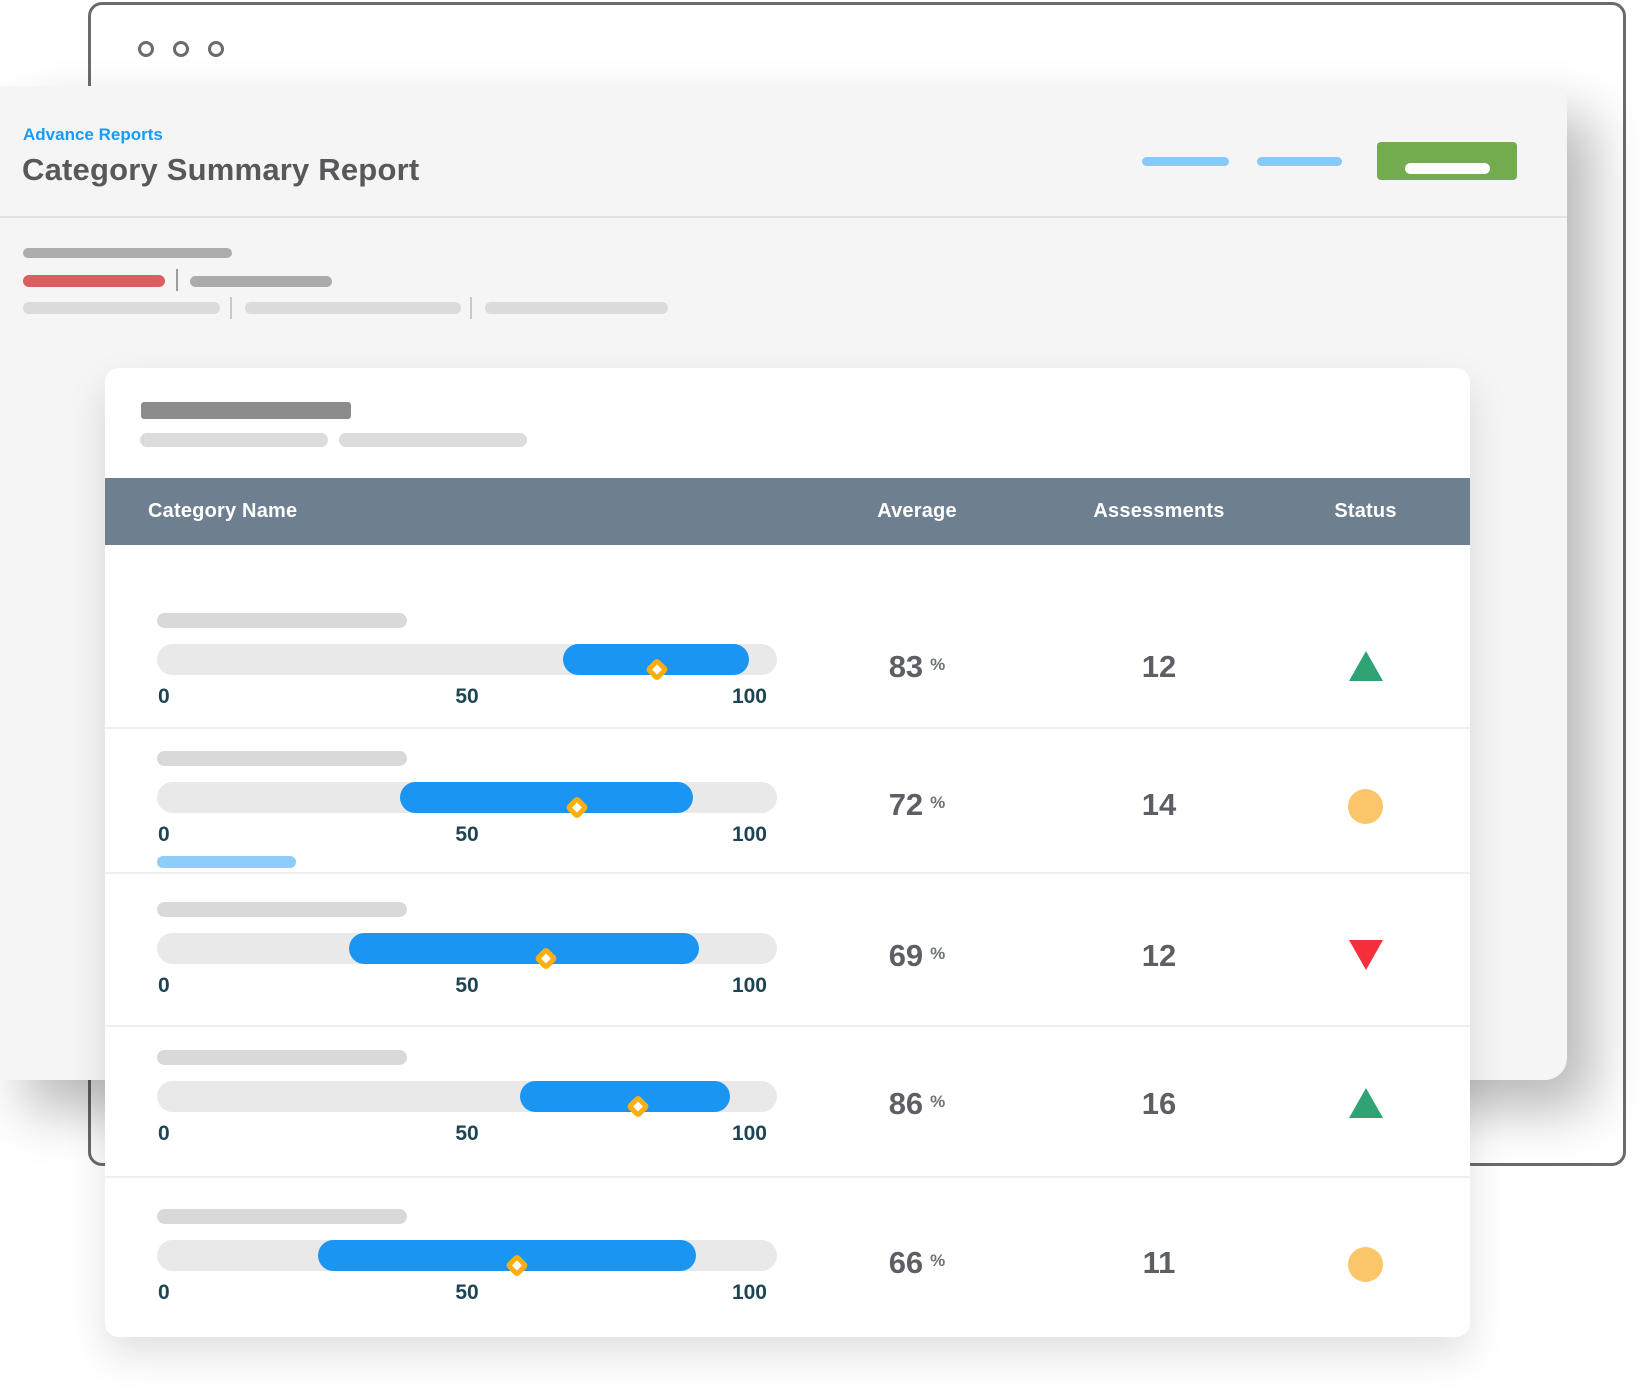 The width and height of the screenshot is (1640, 1400). Describe the element at coordinates (221, 169) in the screenshot. I see `page-title: Category Summary Report` at that location.